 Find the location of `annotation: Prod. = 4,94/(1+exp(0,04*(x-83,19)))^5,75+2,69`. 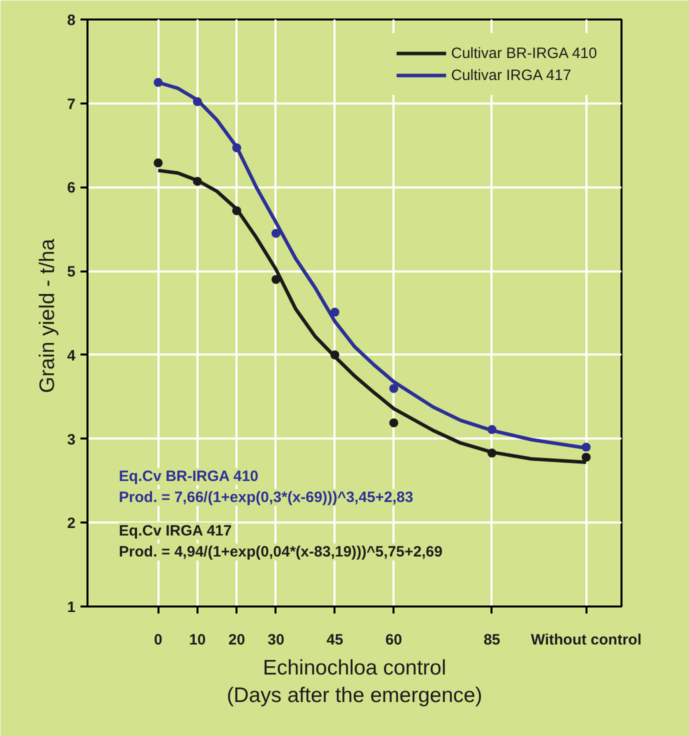

annotation: Prod. = 4,94/(1+exp(0,04*(x-83,19)))^5,75+2,69 is located at coordinates (280, 551).